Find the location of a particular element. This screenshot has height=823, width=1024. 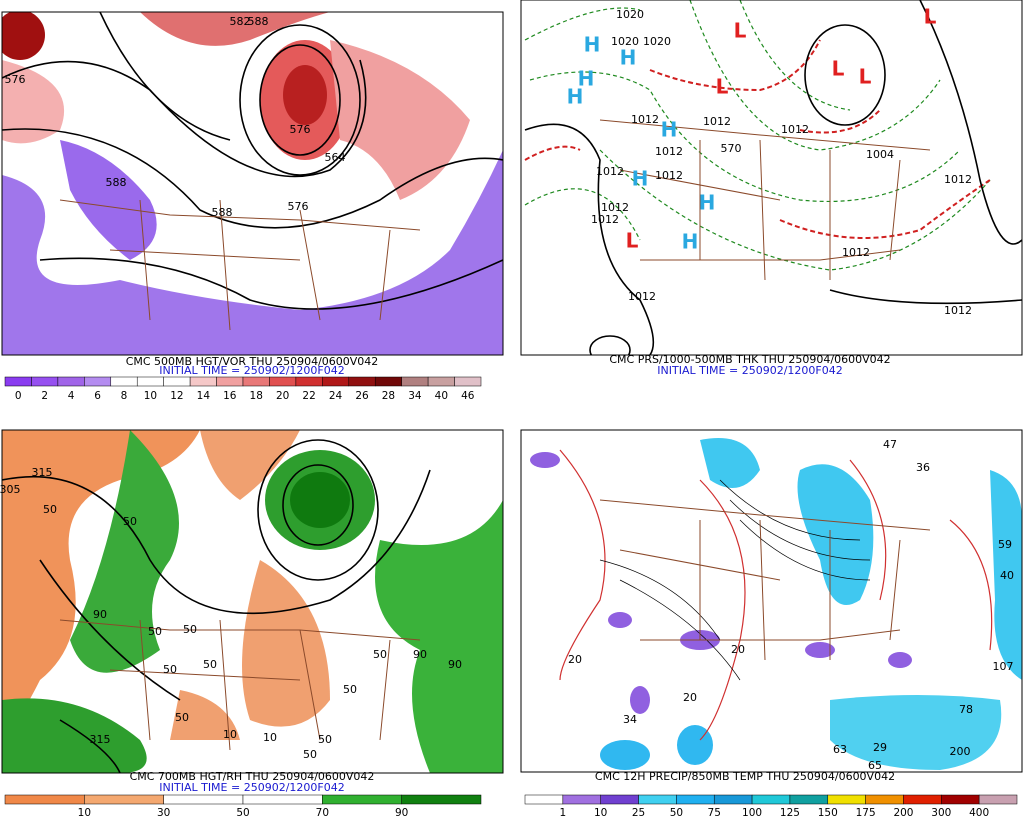

colorbar-label: 400 is located at coordinates (979, 813).